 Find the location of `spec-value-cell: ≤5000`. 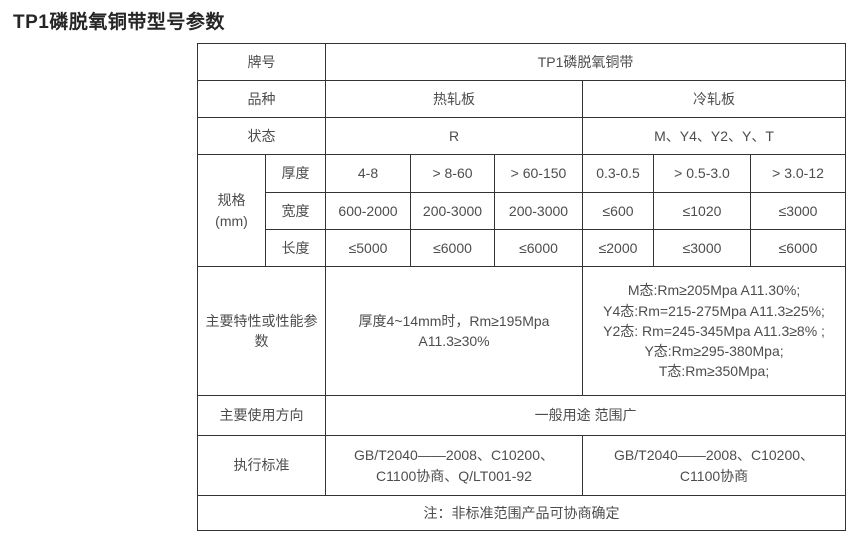

spec-value-cell: ≤5000 is located at coordinates (368, 248).